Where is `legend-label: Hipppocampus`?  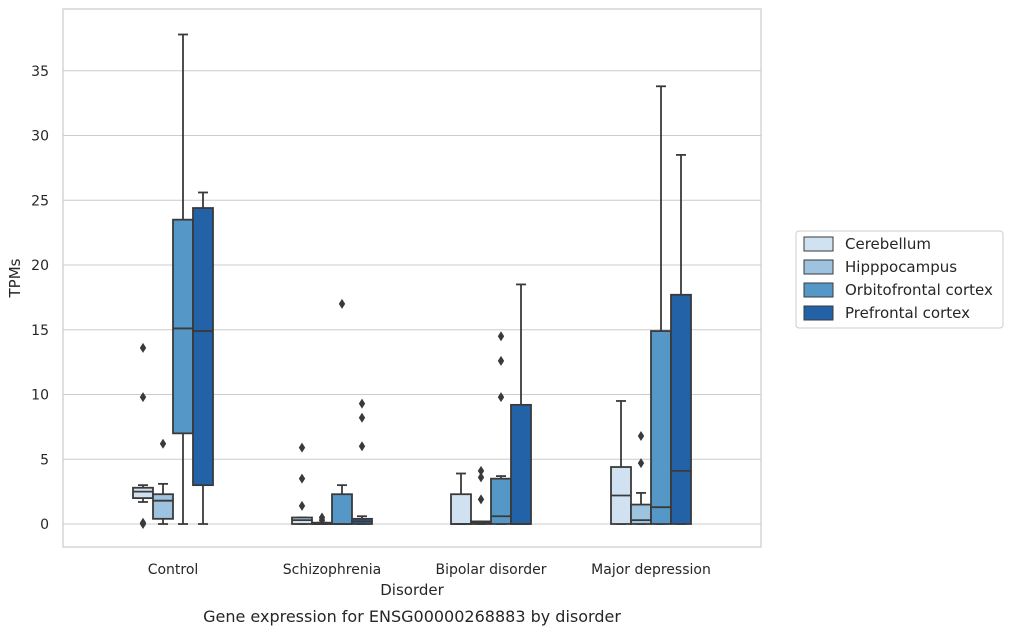
legend-label: Hipppocampus is located at coordinates (901, 267).